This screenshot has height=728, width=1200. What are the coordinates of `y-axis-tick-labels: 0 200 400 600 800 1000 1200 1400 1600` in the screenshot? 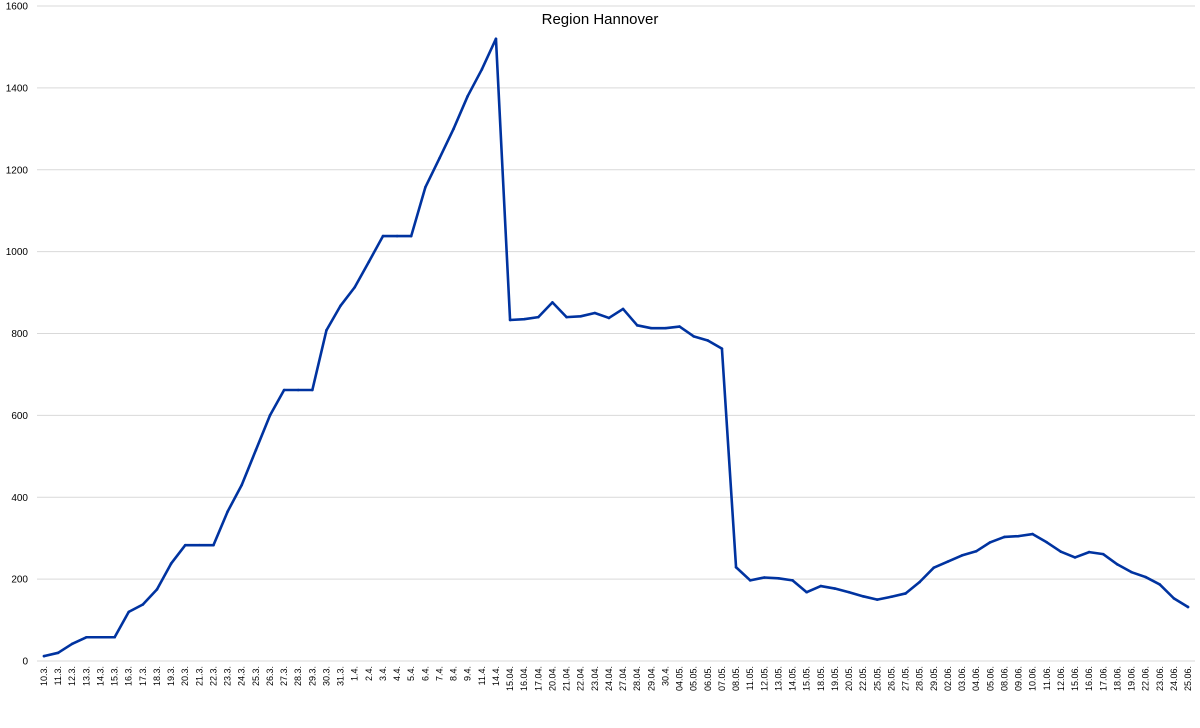 It's located at (17, 335).